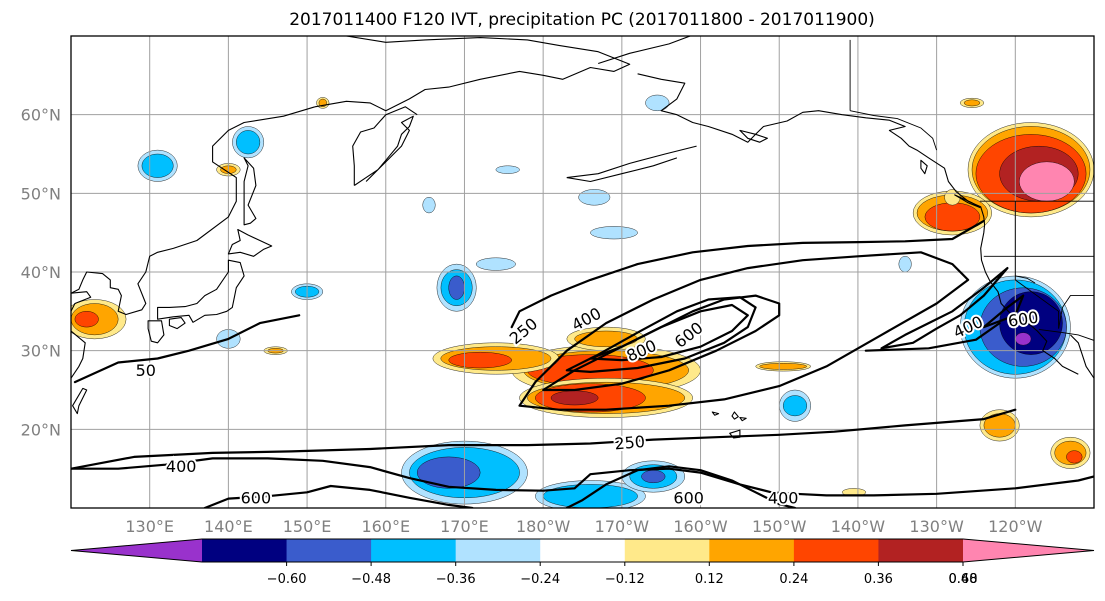 The width and height of the screenshot is (1105, 601). I want to click on longitude-tick-label: 150°E, so click(307, 526).